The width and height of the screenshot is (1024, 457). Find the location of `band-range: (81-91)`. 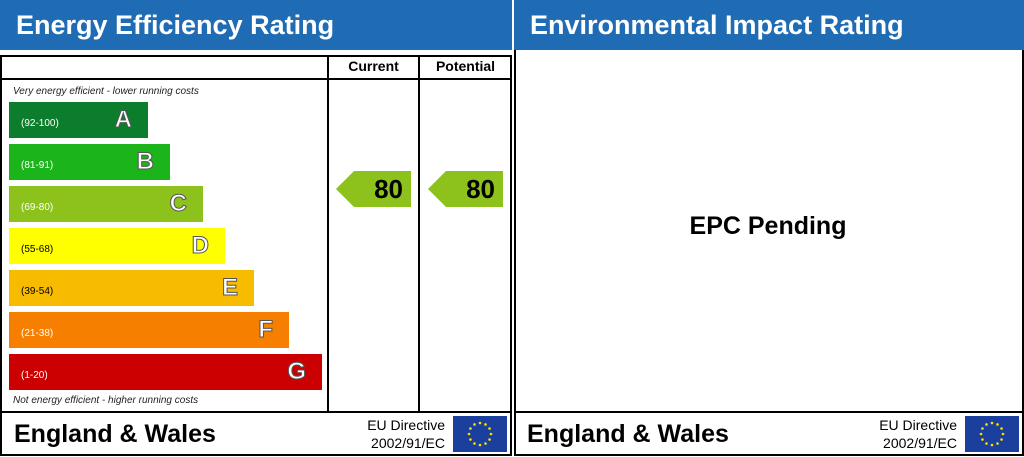

band-range: (81-91) is located at coordinates (37, 165).